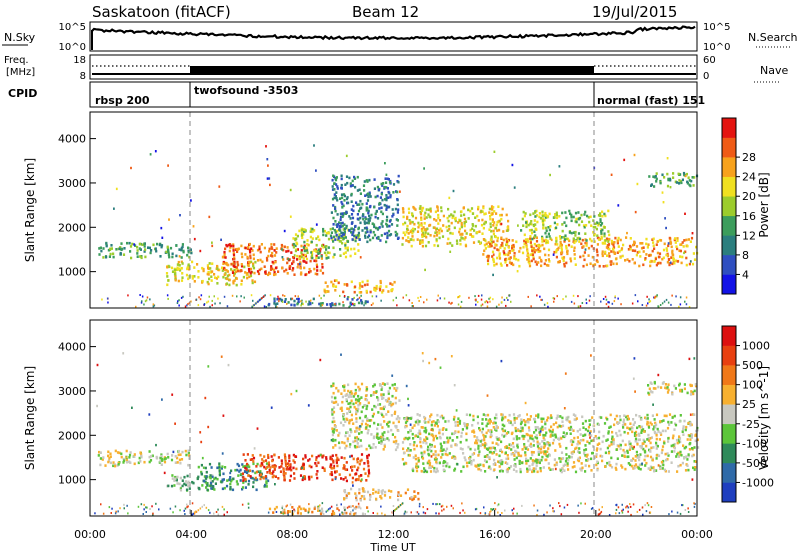 This screenshot has height=554, width=800. What do you see at coordinates (749, 177) in the screenshot?
I see `colorbar-tick-label: 24` at bounding box center [749, 177].